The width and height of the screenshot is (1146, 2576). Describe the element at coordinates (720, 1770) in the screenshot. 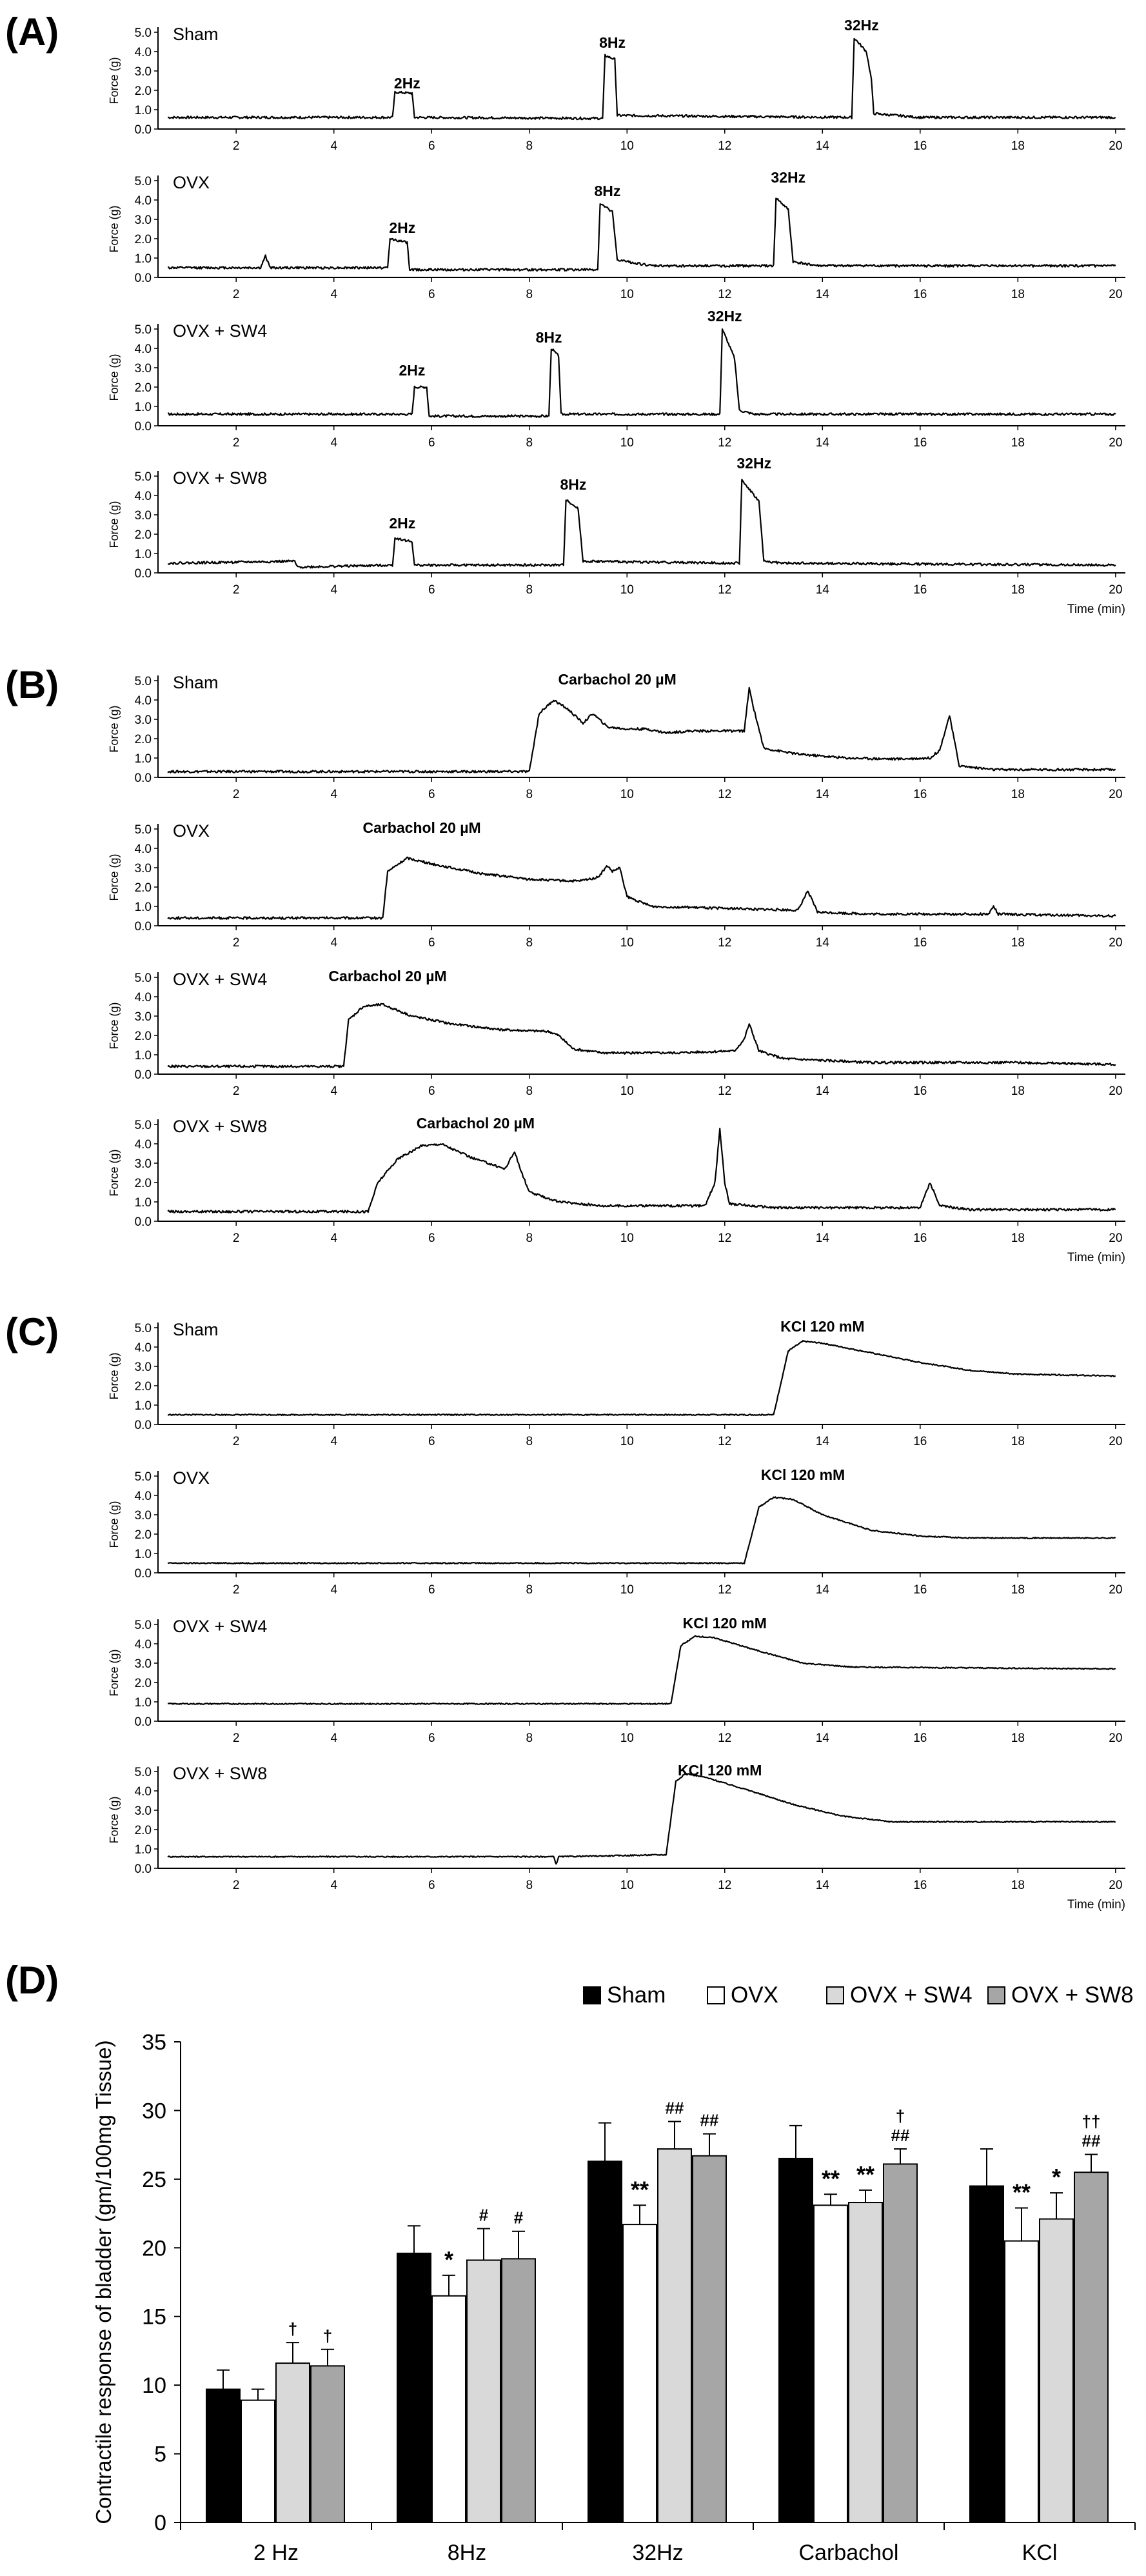

I see `stimulus-label: KCl 120 mM` at that location.